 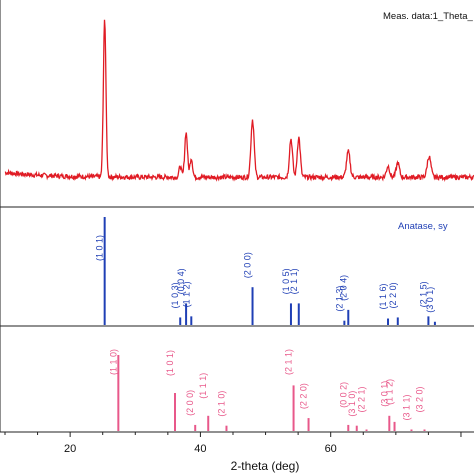 I want to click on rutile-hkl-label: (1 1 2), so click(x=390, y=392).